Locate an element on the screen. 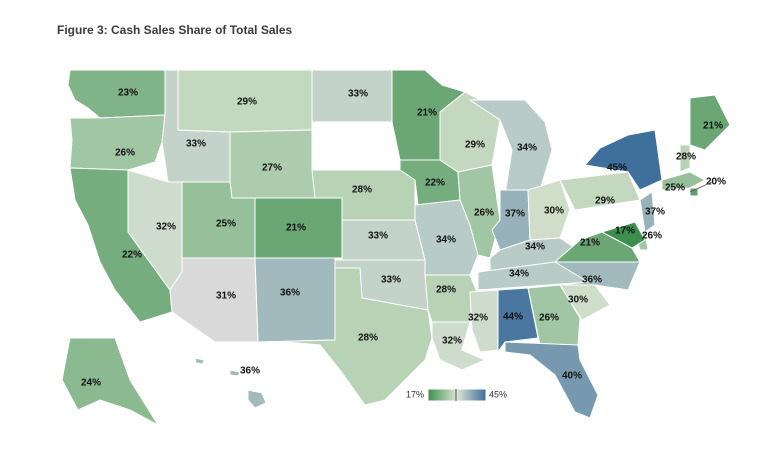 The image size is (769, 456). state-label-nj: 37% is located at coordinates (655, 212).